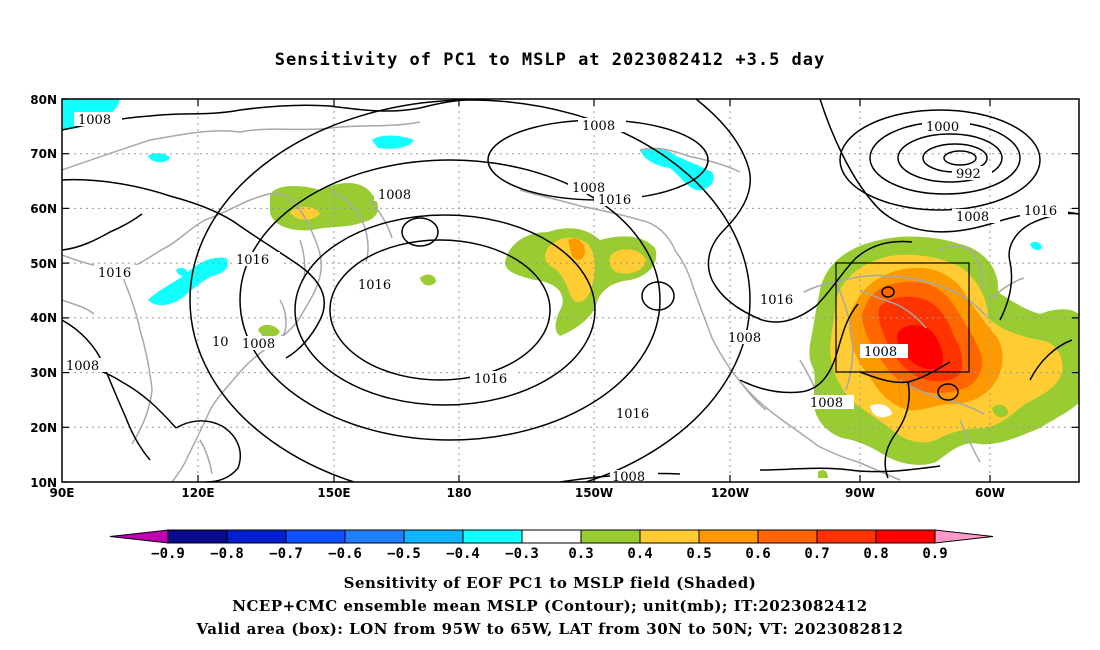 Image resolution: width=1100 pixels, height=650 pixels. What do you see at coordinates (698, 554) in the screenshot?
I see `colorbar-label: 0.5` at bounding box center [698, 554].